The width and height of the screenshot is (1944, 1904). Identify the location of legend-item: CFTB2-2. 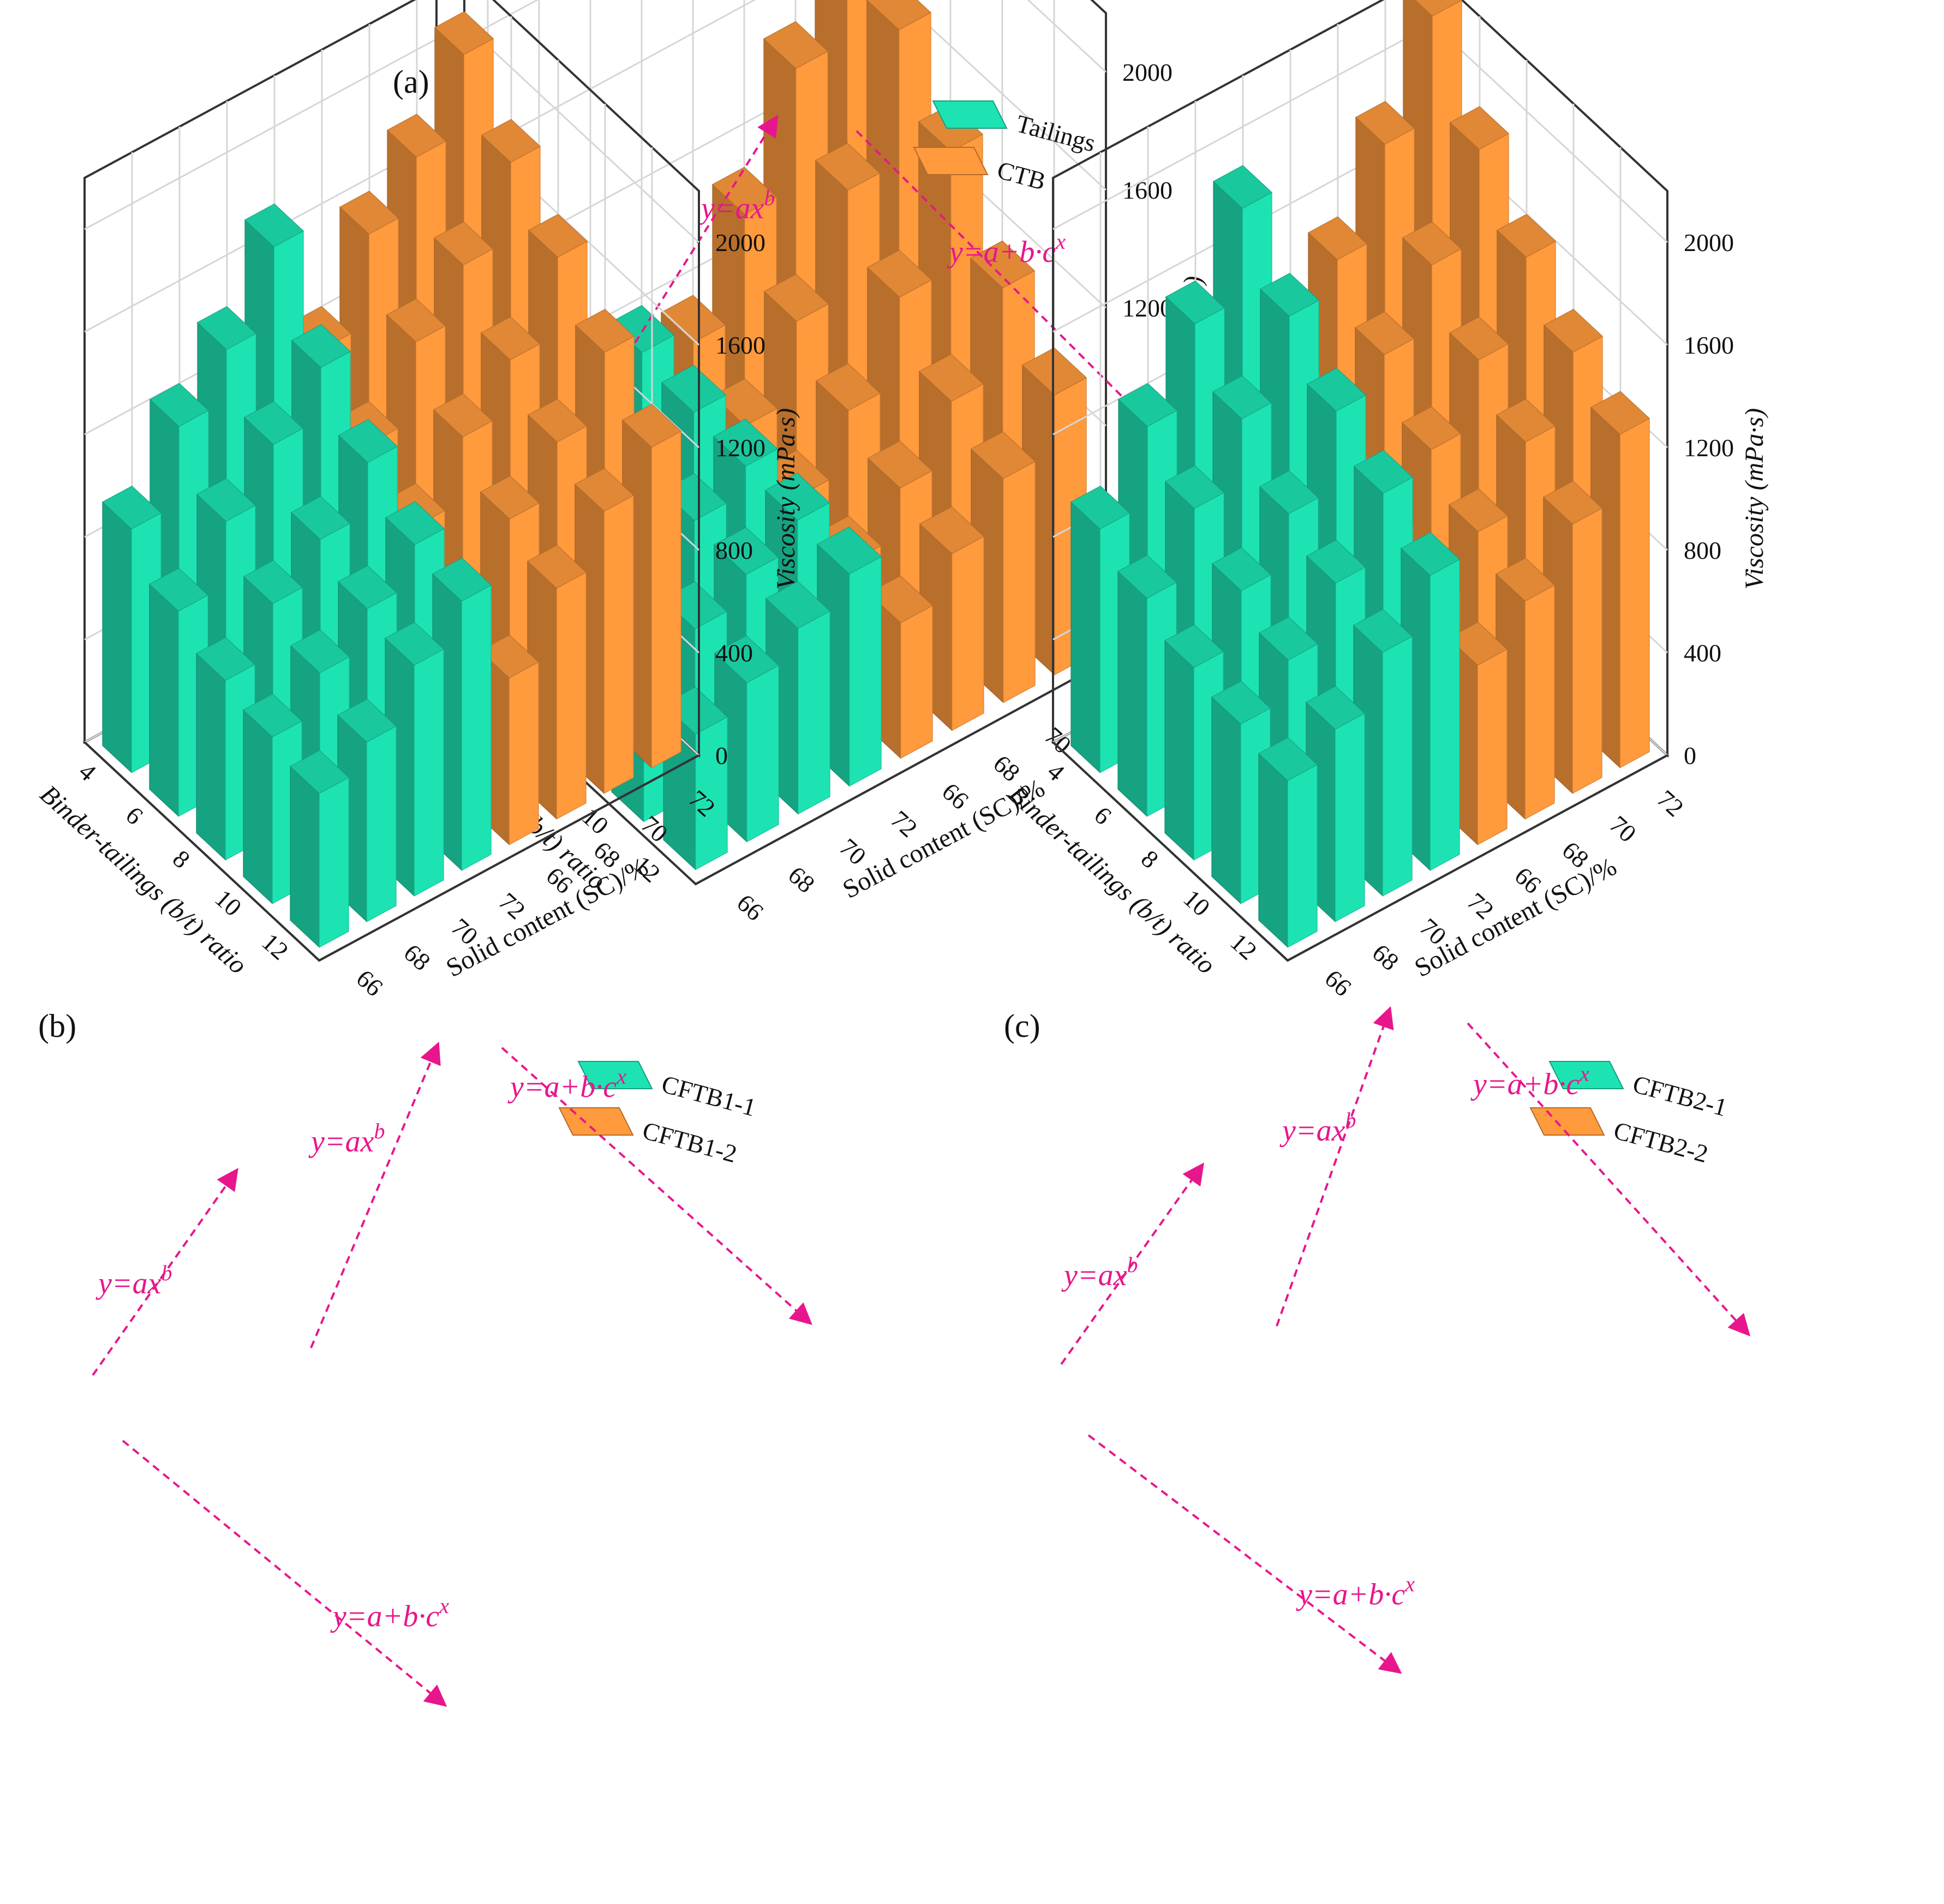
(1620, 1137).